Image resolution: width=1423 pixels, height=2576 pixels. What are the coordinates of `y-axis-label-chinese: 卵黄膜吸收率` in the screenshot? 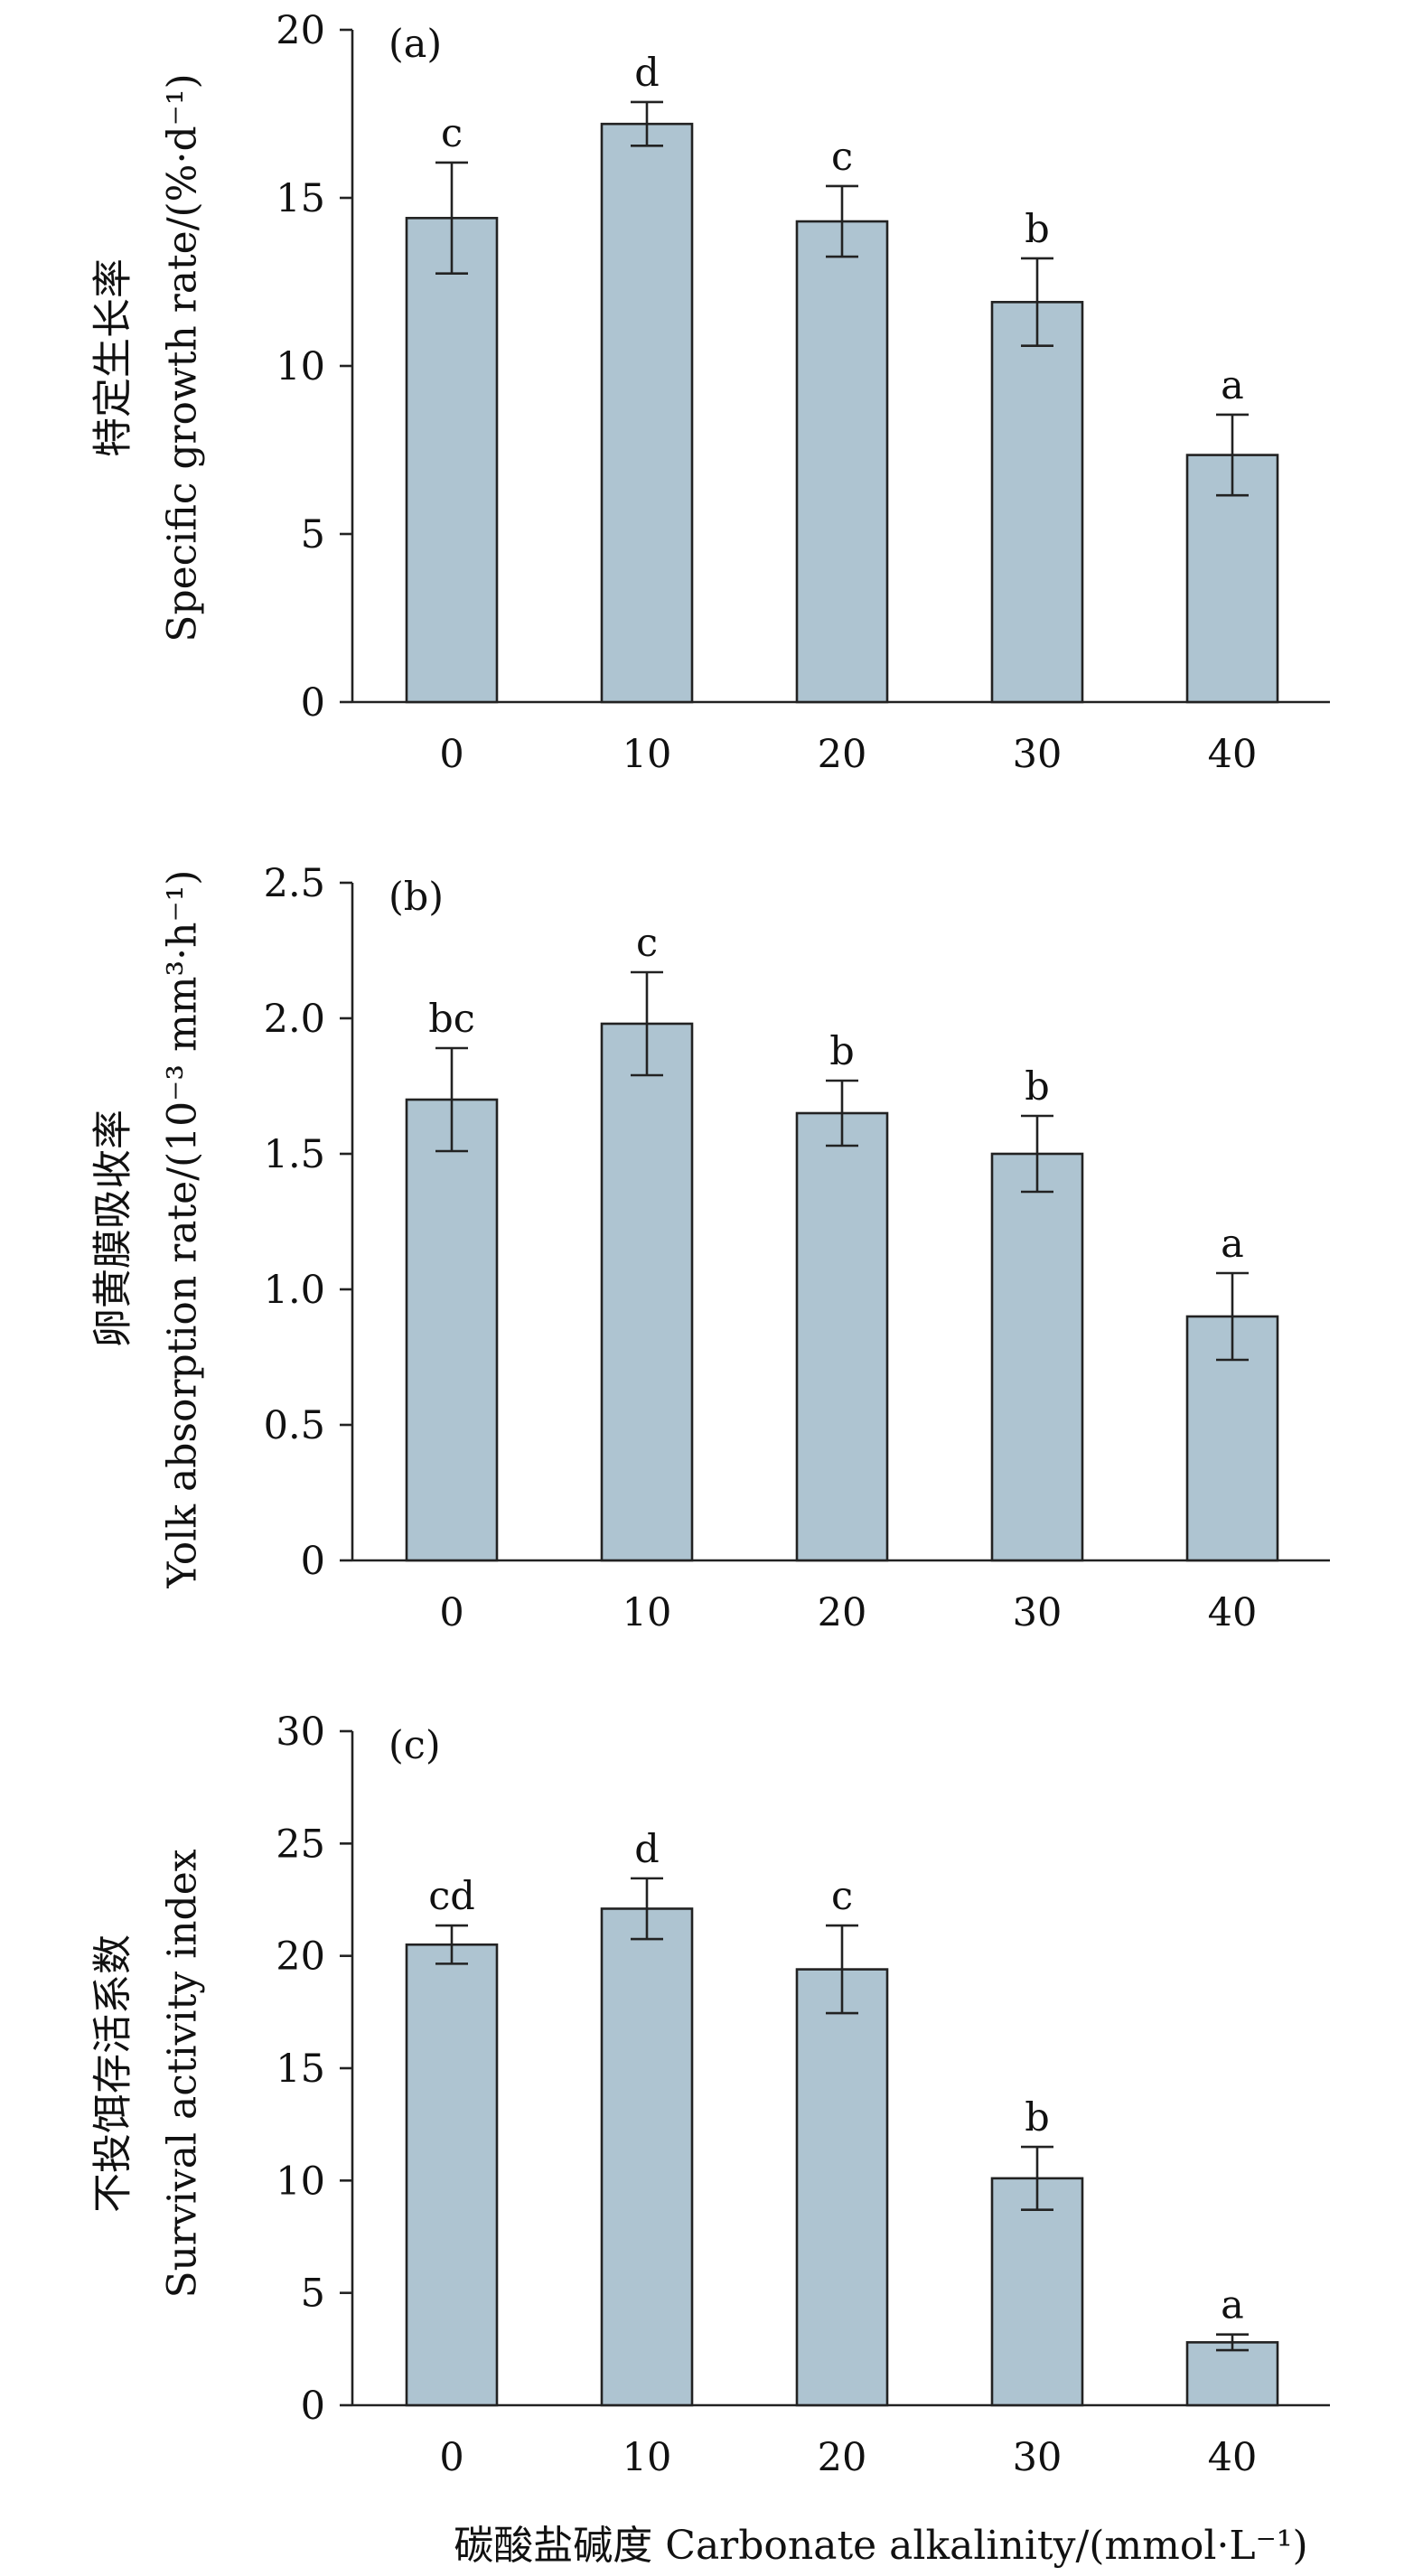 It's located at (113, 1229).